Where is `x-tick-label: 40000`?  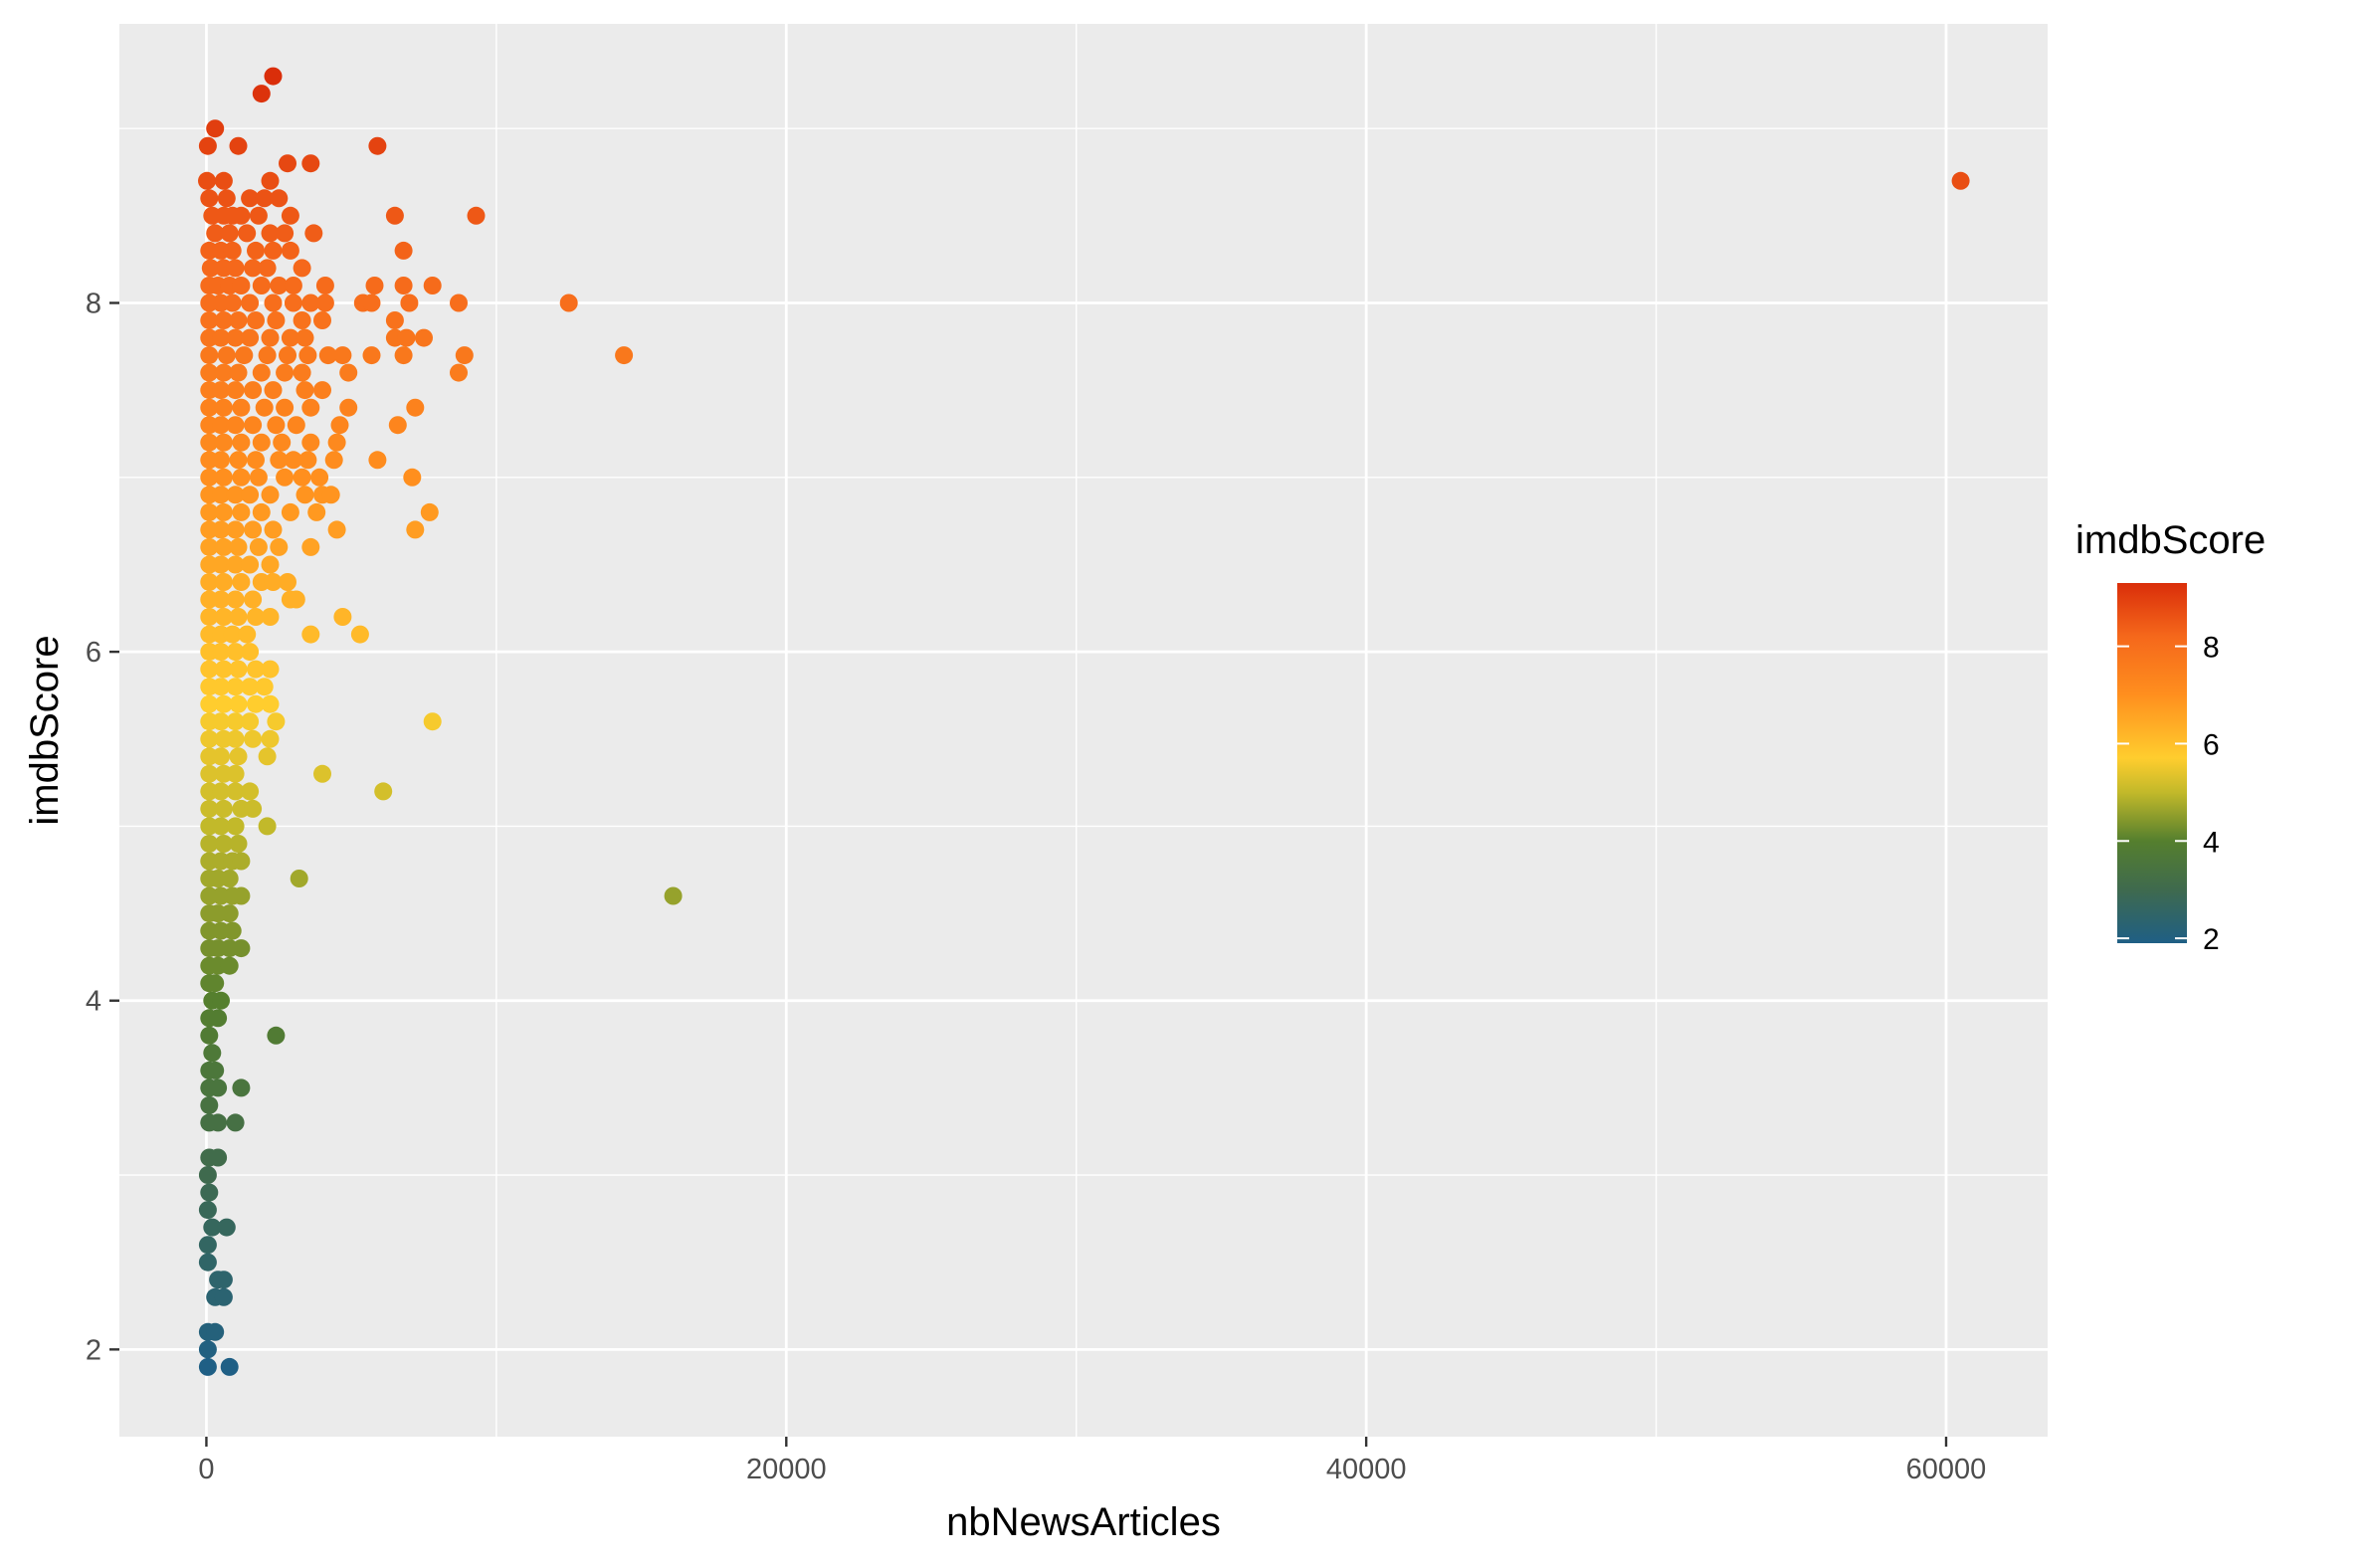
x-tick-label: 40000 is located at coordinates (1366, 1469).